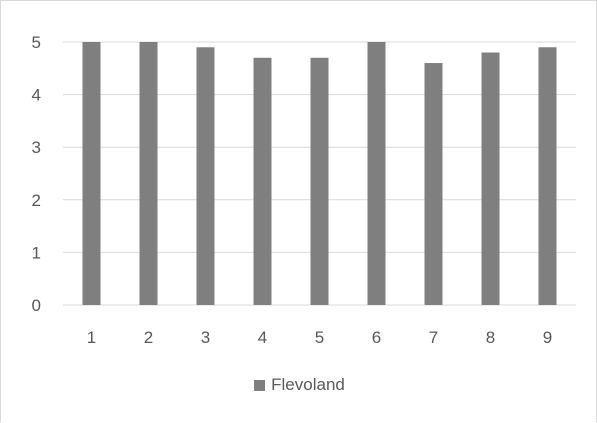 This screenshot has width=597, height=423. I want to click on x-tick-label: 4, so click(262, 337).